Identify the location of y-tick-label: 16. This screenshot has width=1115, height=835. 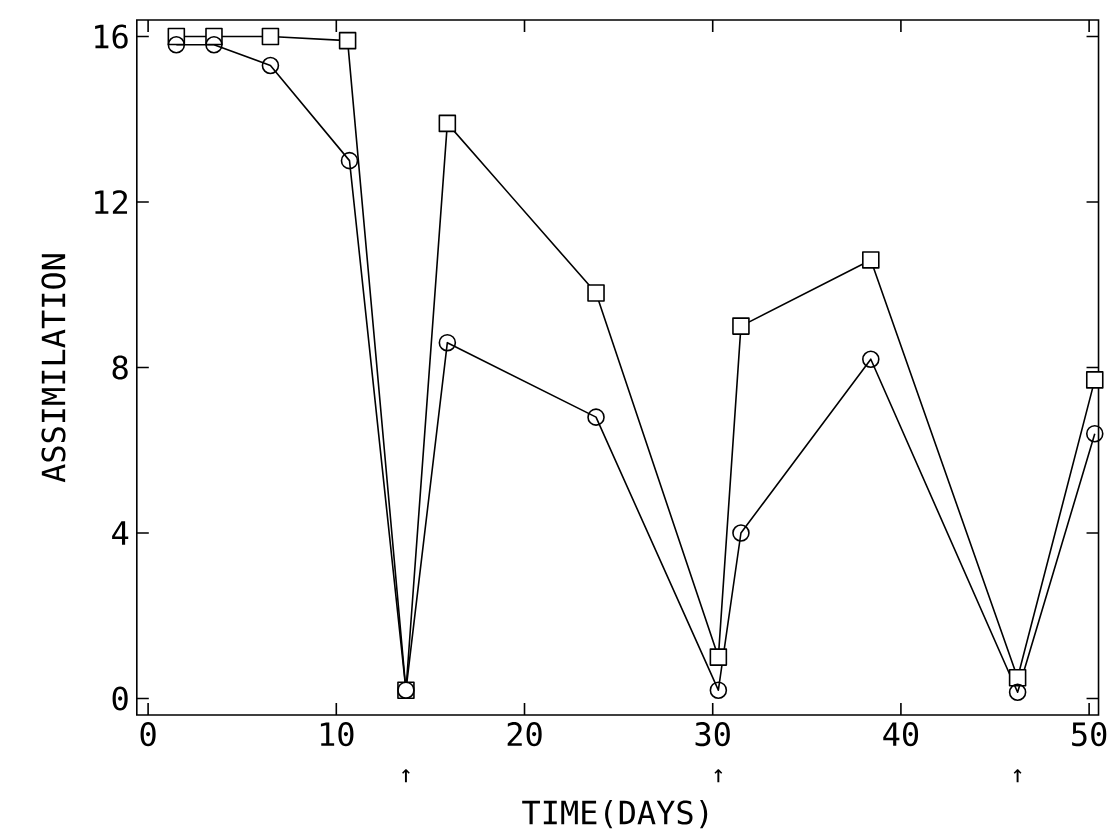
(111, 36).